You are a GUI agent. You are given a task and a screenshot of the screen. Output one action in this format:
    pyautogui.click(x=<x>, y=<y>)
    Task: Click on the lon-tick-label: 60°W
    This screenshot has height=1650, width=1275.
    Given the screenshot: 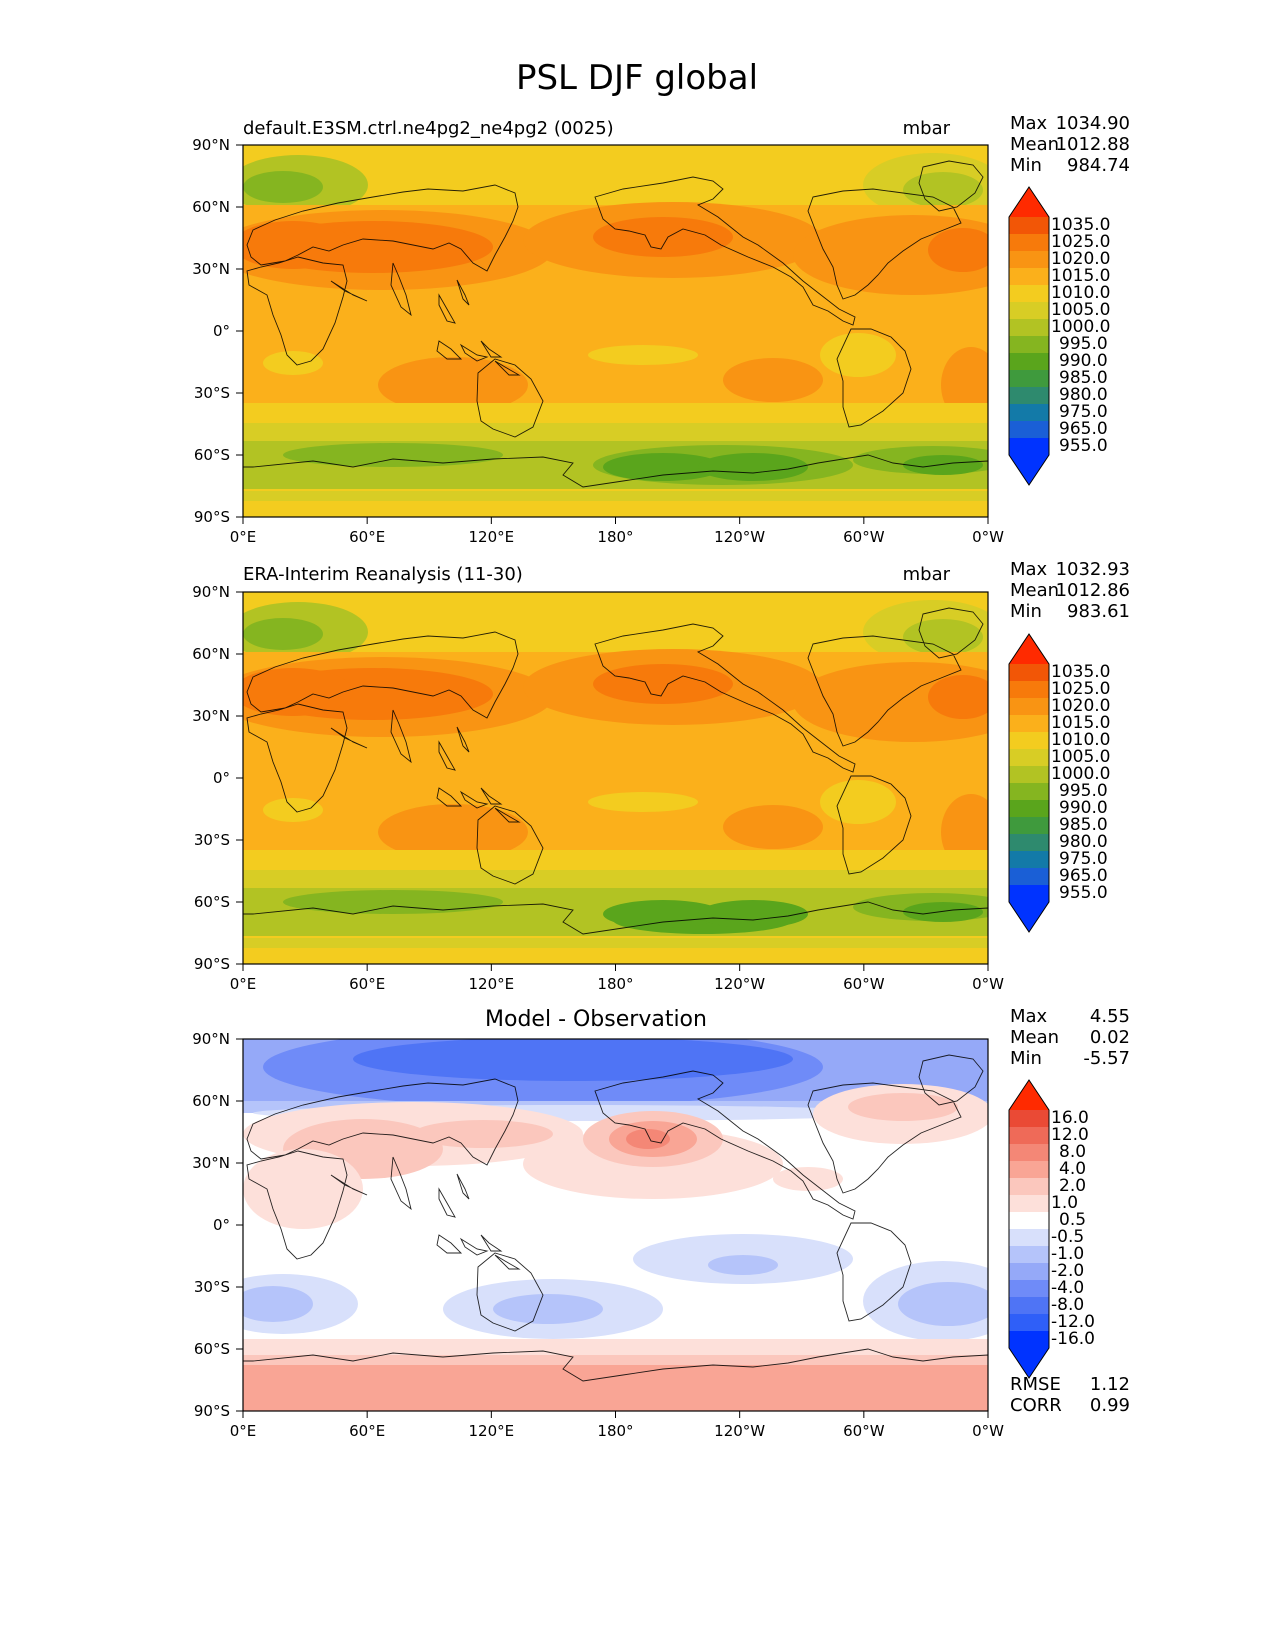 What is the action you would take?
    pyautogui.click(x=864, y=537)
    